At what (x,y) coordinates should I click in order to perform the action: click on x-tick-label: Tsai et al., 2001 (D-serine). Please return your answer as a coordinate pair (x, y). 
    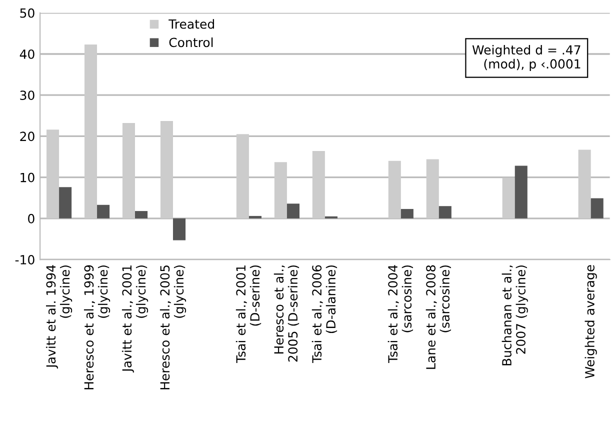
    Looking at the image, I should click on (249, 314).